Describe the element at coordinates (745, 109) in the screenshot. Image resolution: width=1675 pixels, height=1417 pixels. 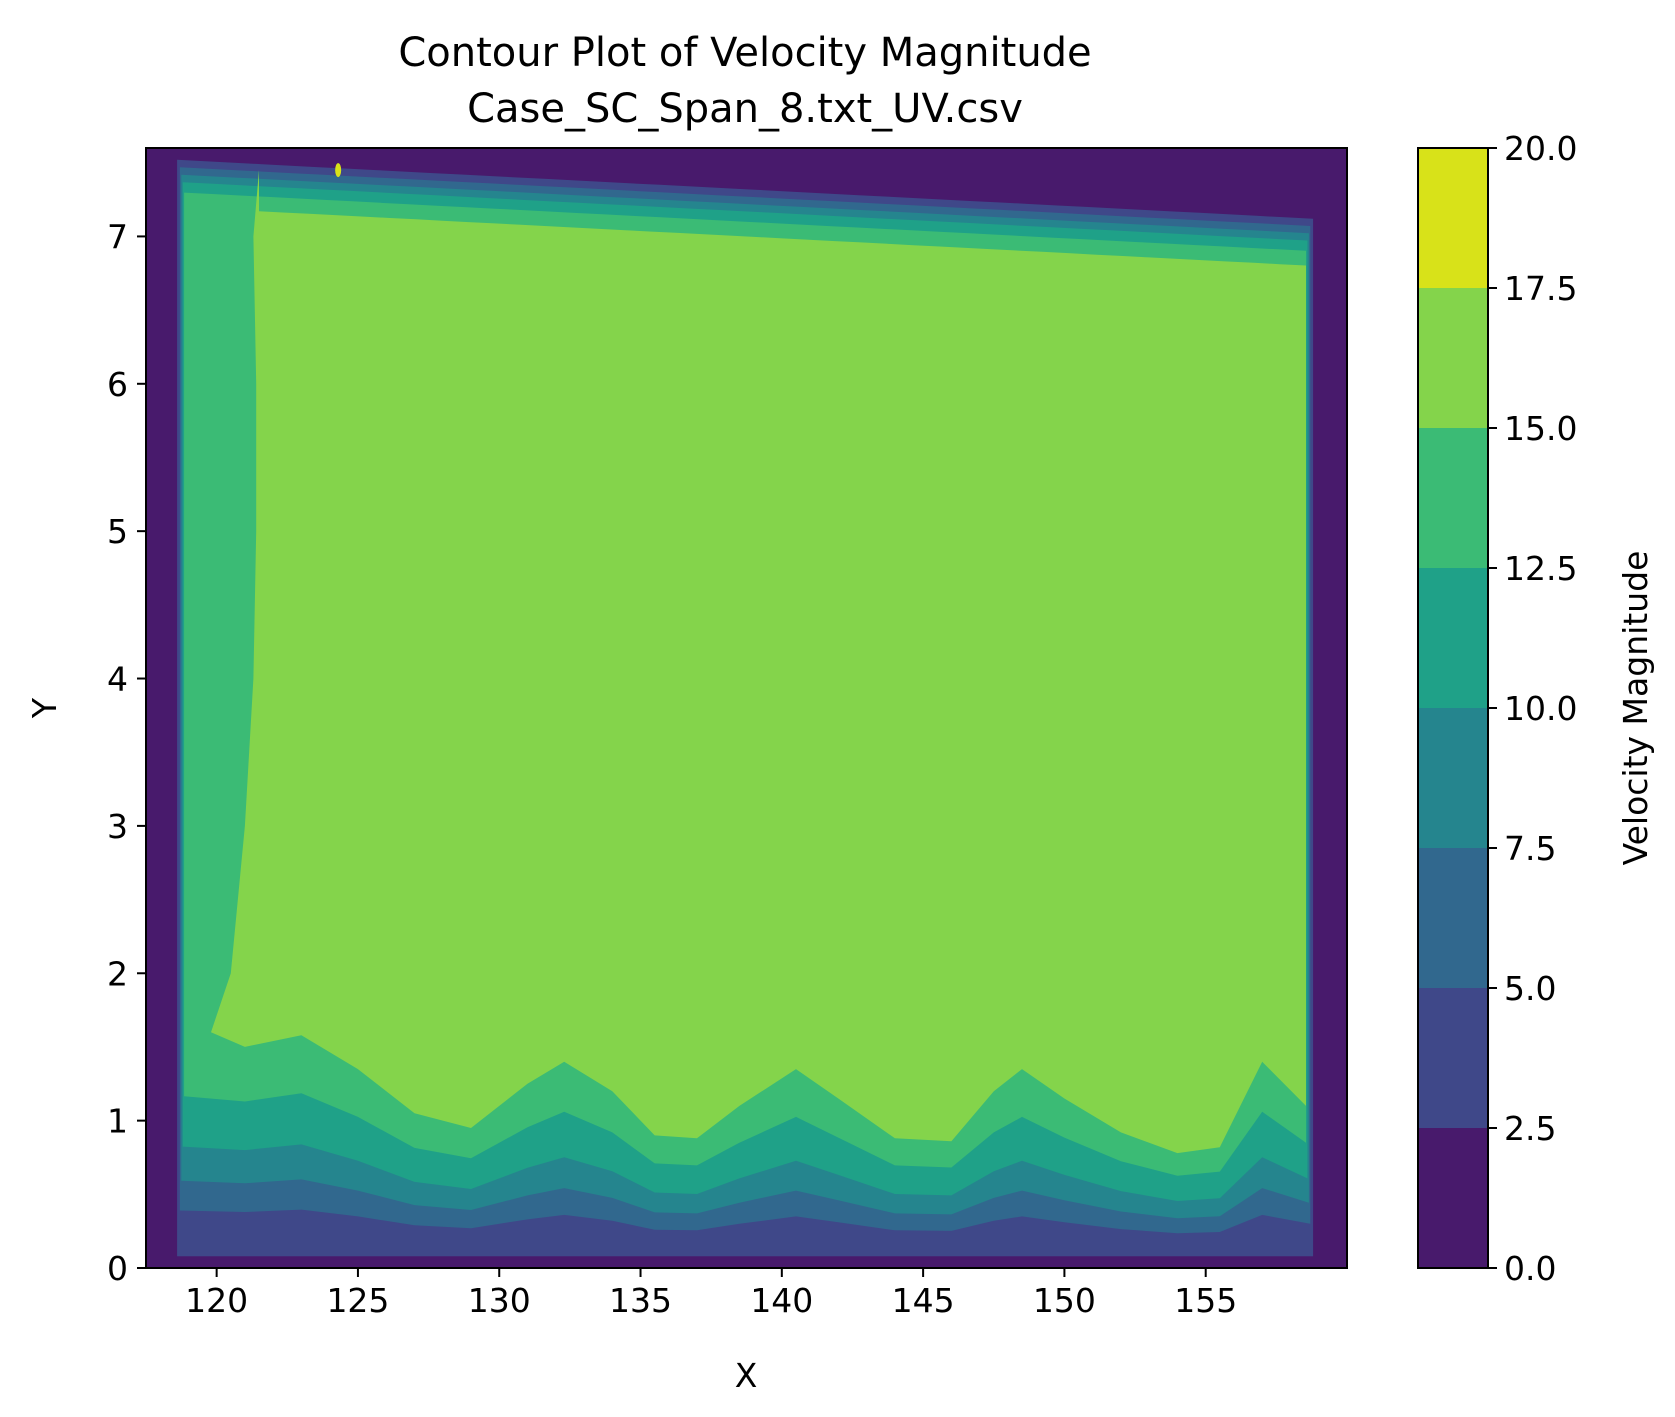
I see `chart-subtitle: Case_SC_Span_8.txt_UV.csv` at that location.